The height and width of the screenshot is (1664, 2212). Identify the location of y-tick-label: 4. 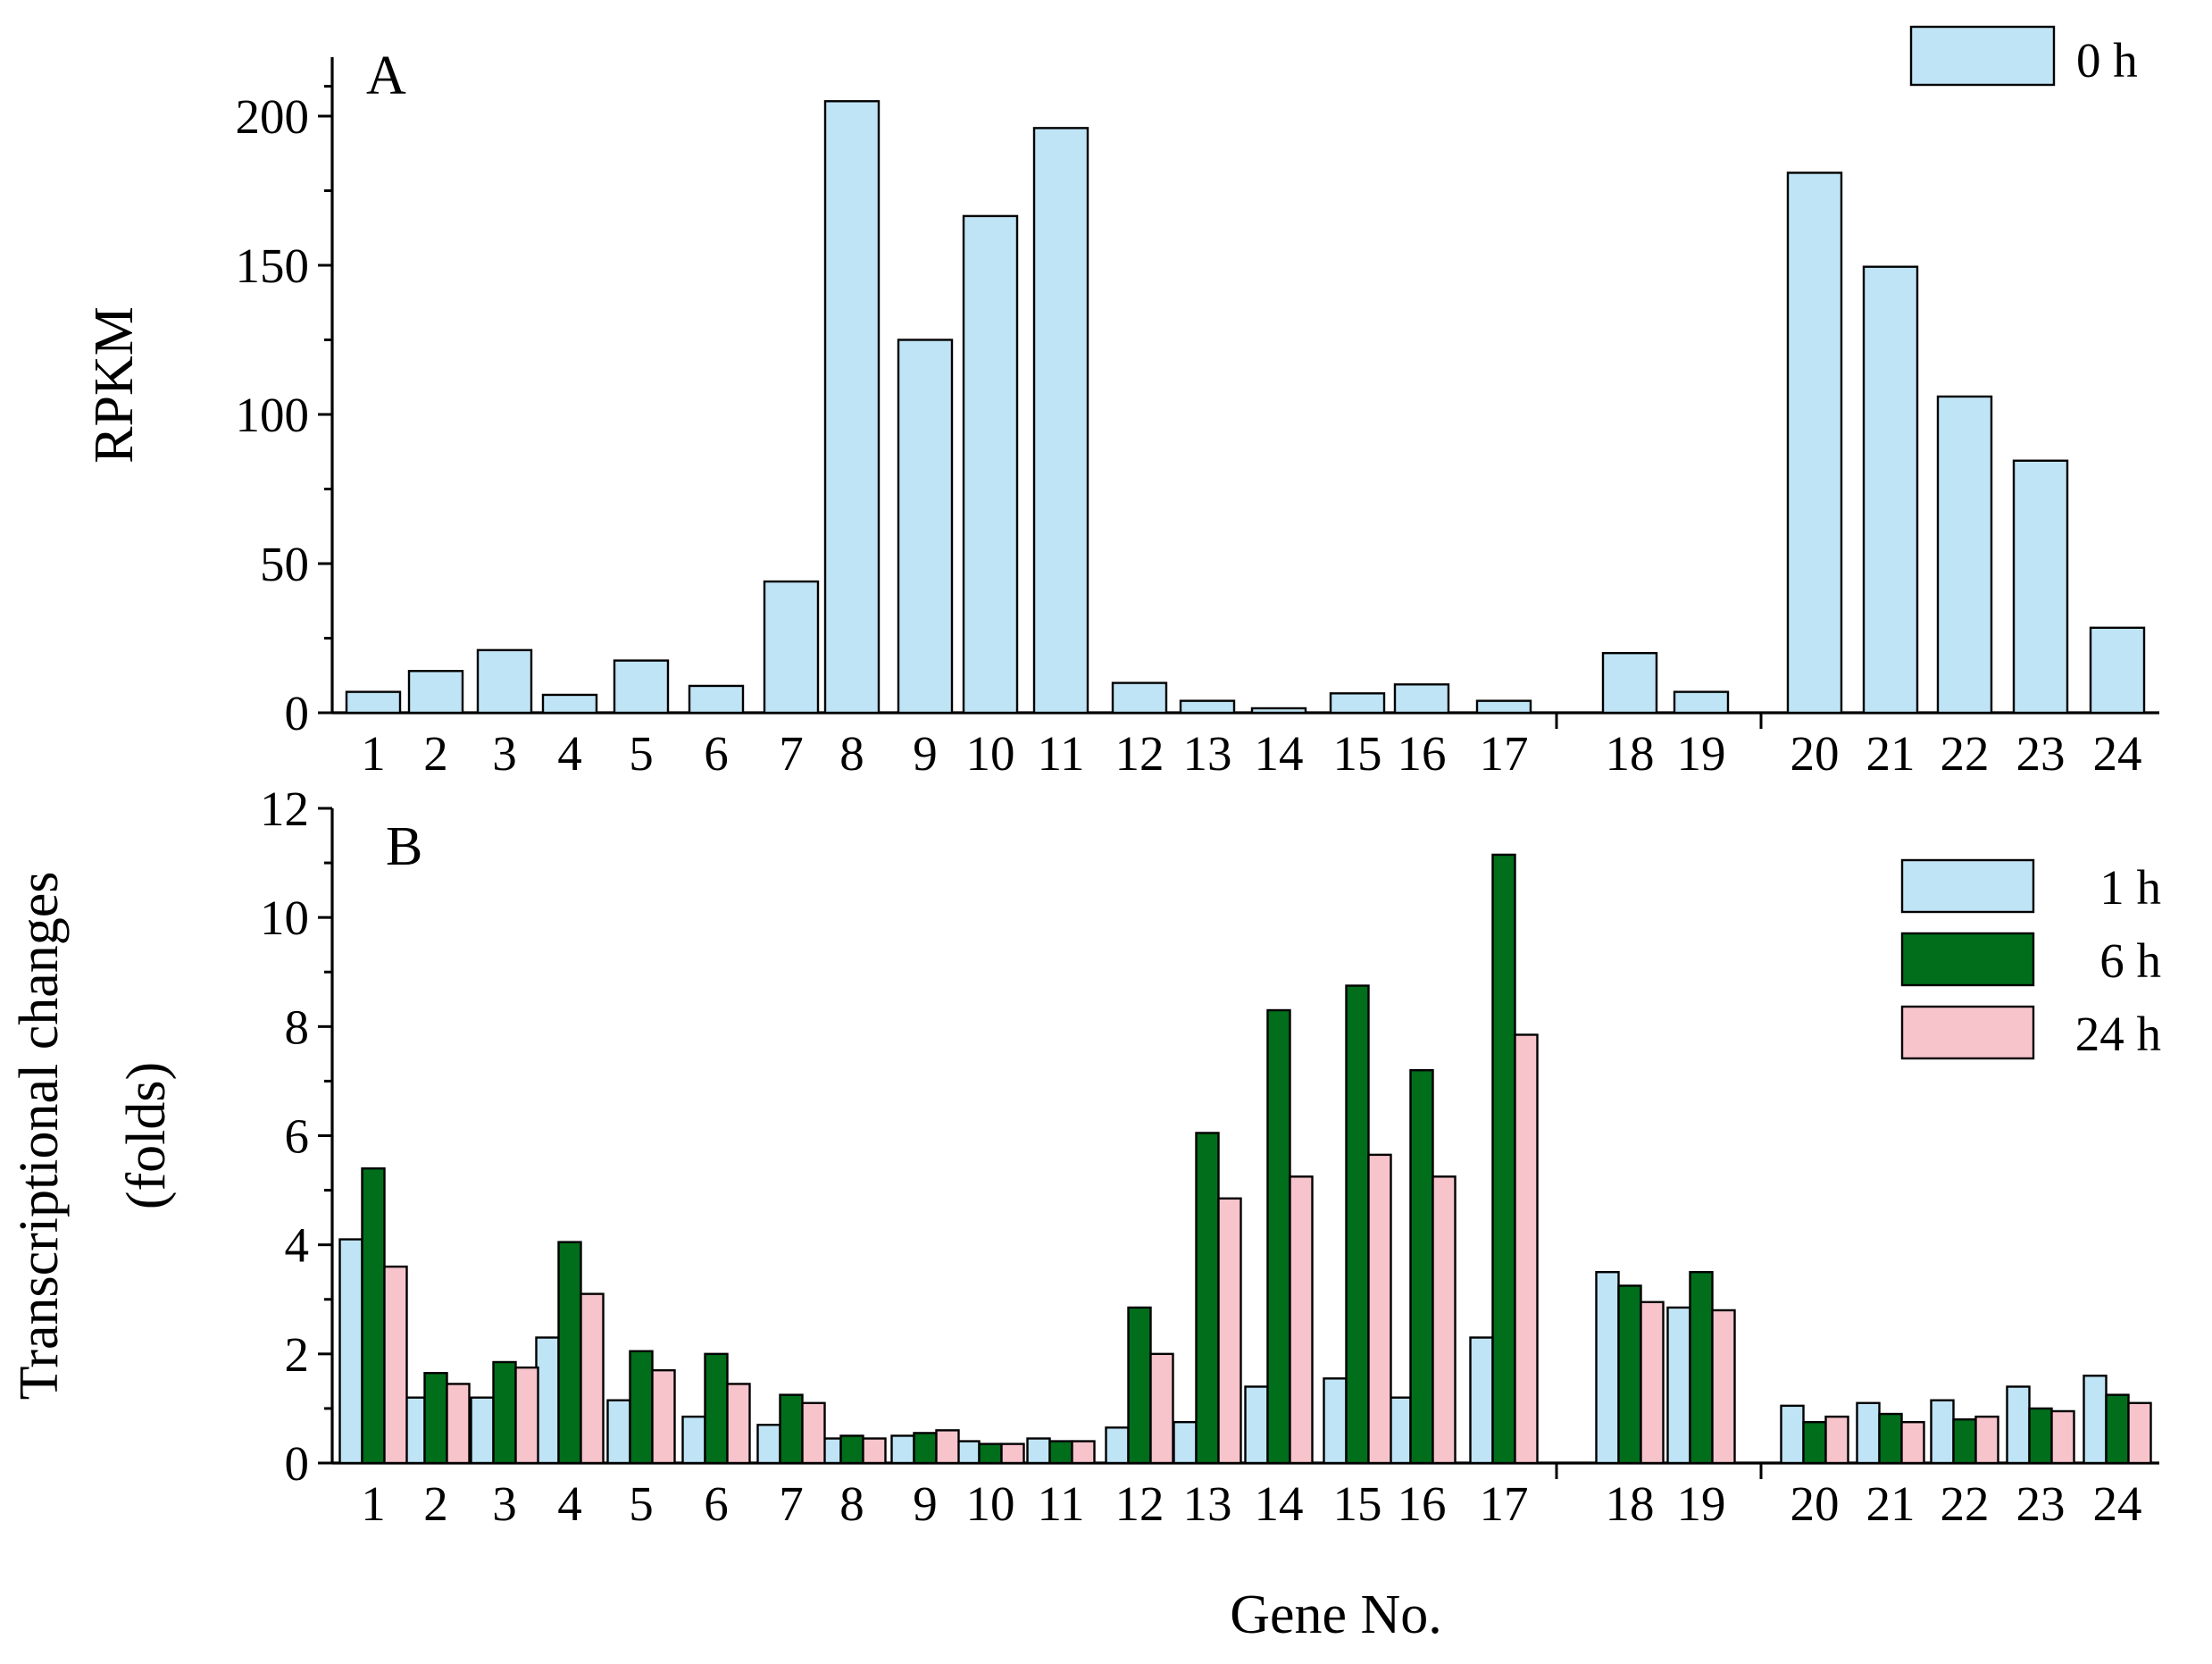
(297, 1245).